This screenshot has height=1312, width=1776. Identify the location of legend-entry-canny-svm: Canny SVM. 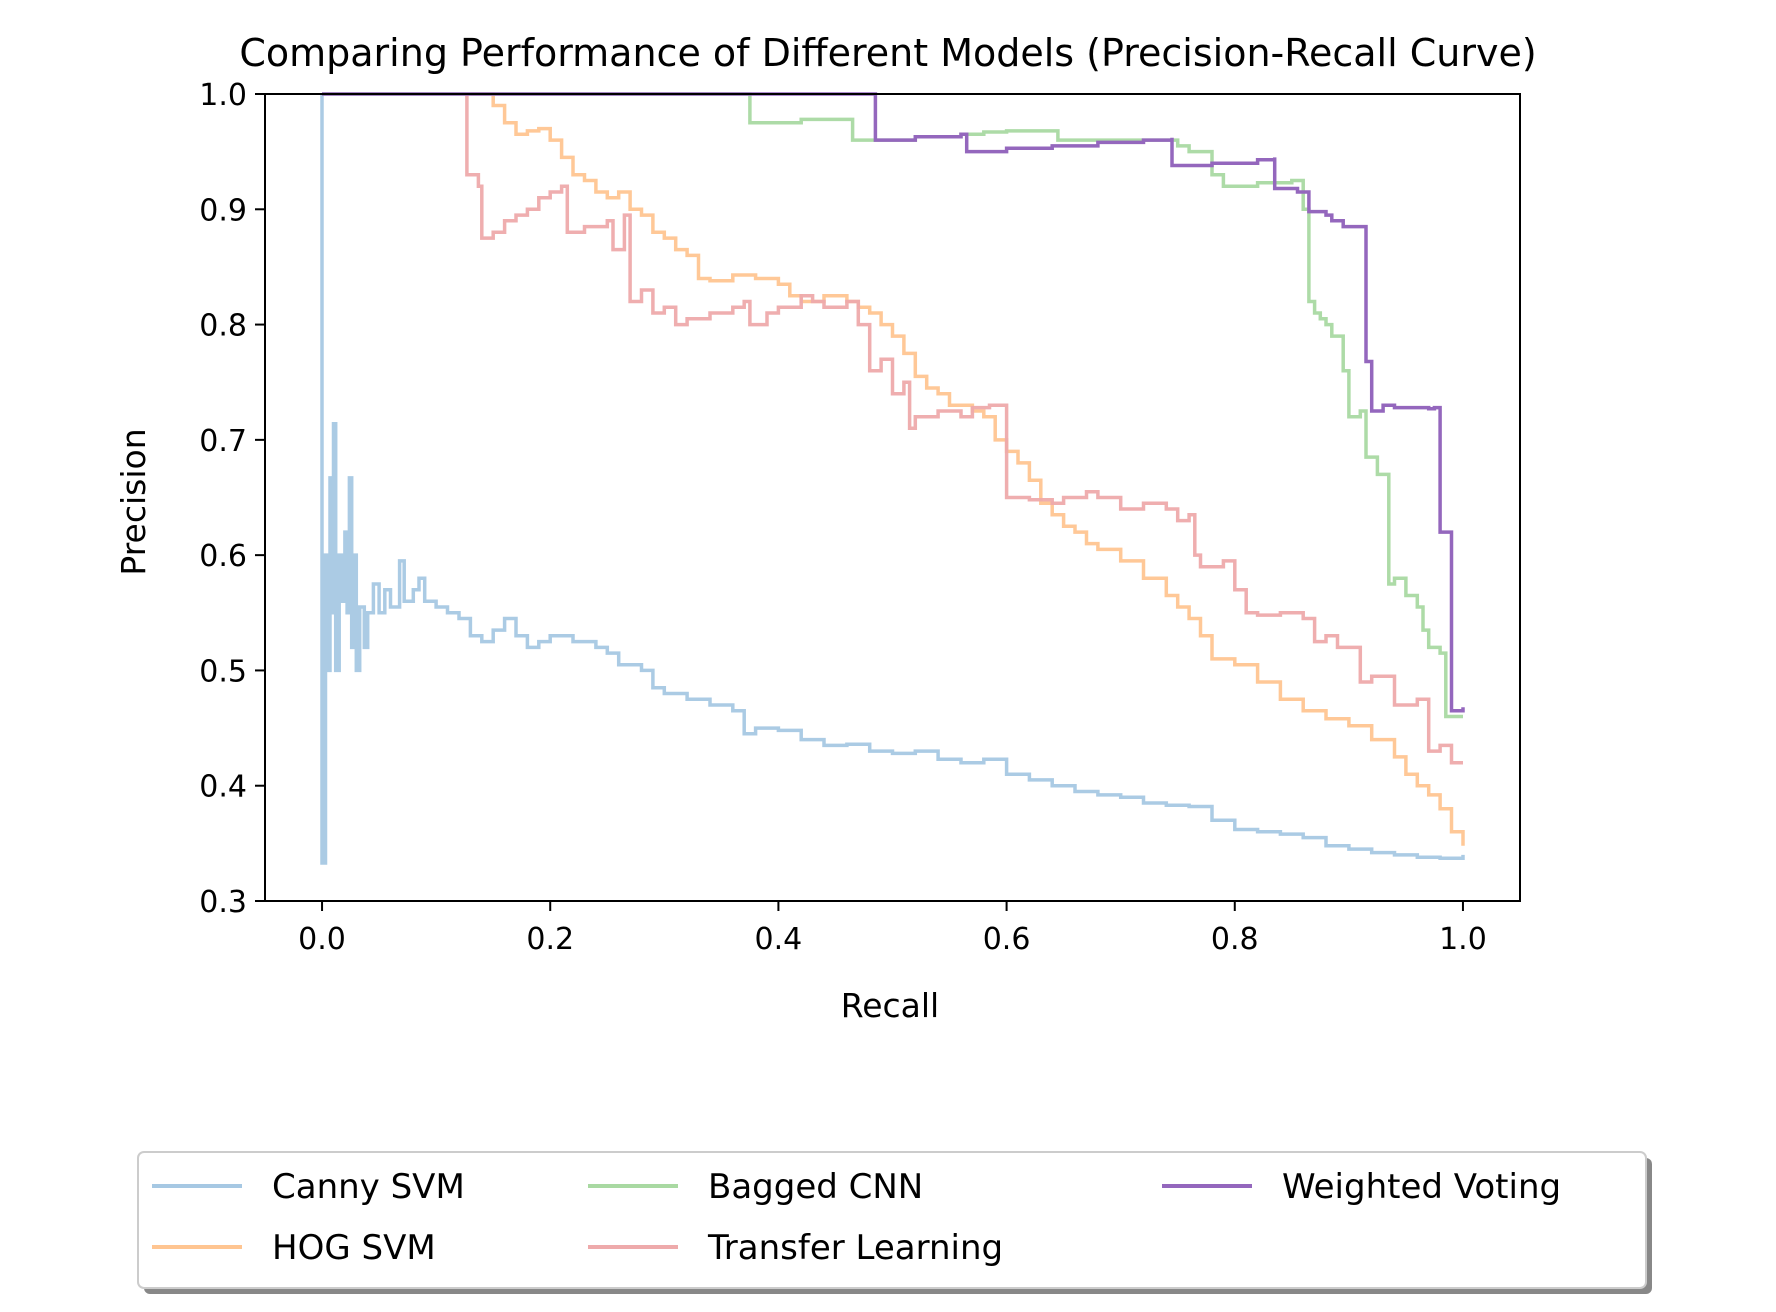
(308, 1187).